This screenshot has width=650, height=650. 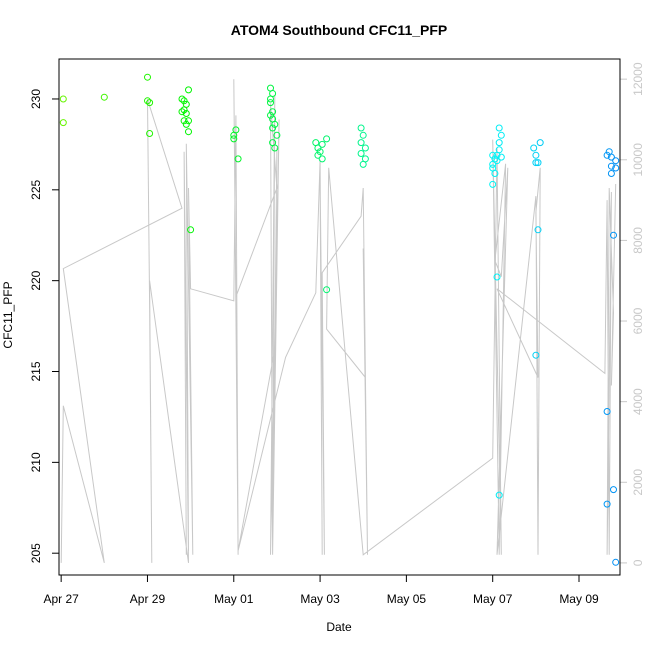 What do you see at coordinates (234, 599) in the screenshot?
I see `x-tick-label: May 01` at bounding box center [234, 599].